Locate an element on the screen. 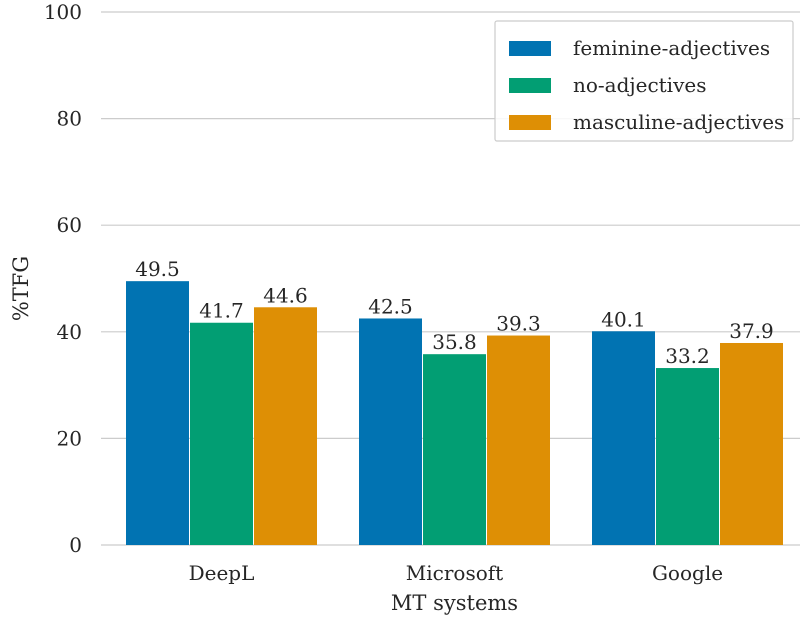  x-tick-label: Google is located at coordinates (687, 573).